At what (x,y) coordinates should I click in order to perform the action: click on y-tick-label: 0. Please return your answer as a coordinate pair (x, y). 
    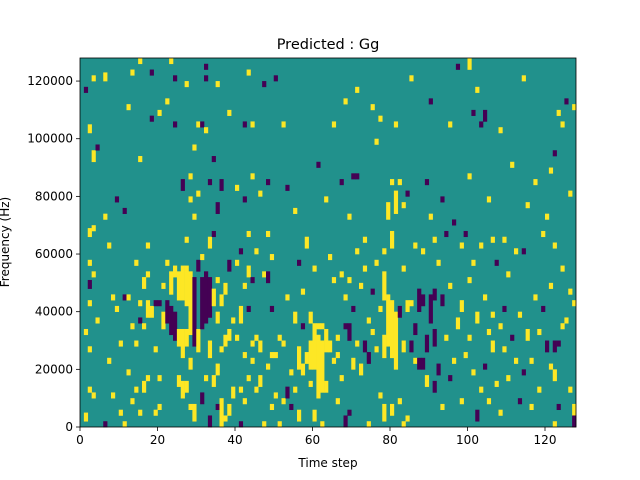
    Looking at the image, I should click on (69, 427).